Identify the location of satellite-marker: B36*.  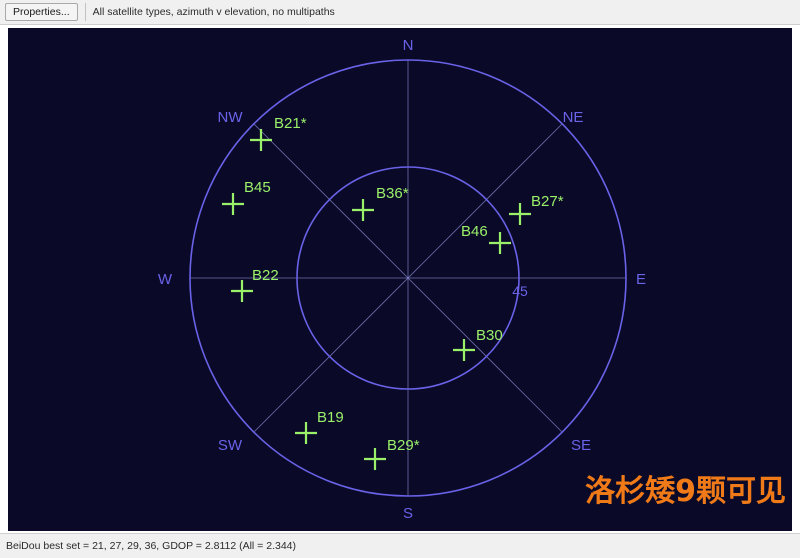
(380, 203).